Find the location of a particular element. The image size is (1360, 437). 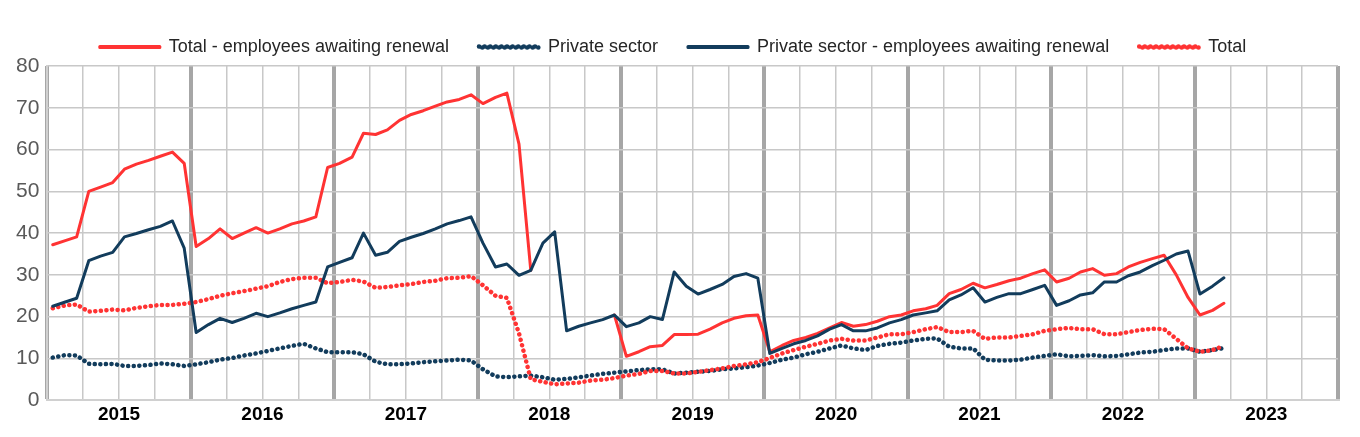

y-tick-label: 60 is located at coordinates (28, 148).